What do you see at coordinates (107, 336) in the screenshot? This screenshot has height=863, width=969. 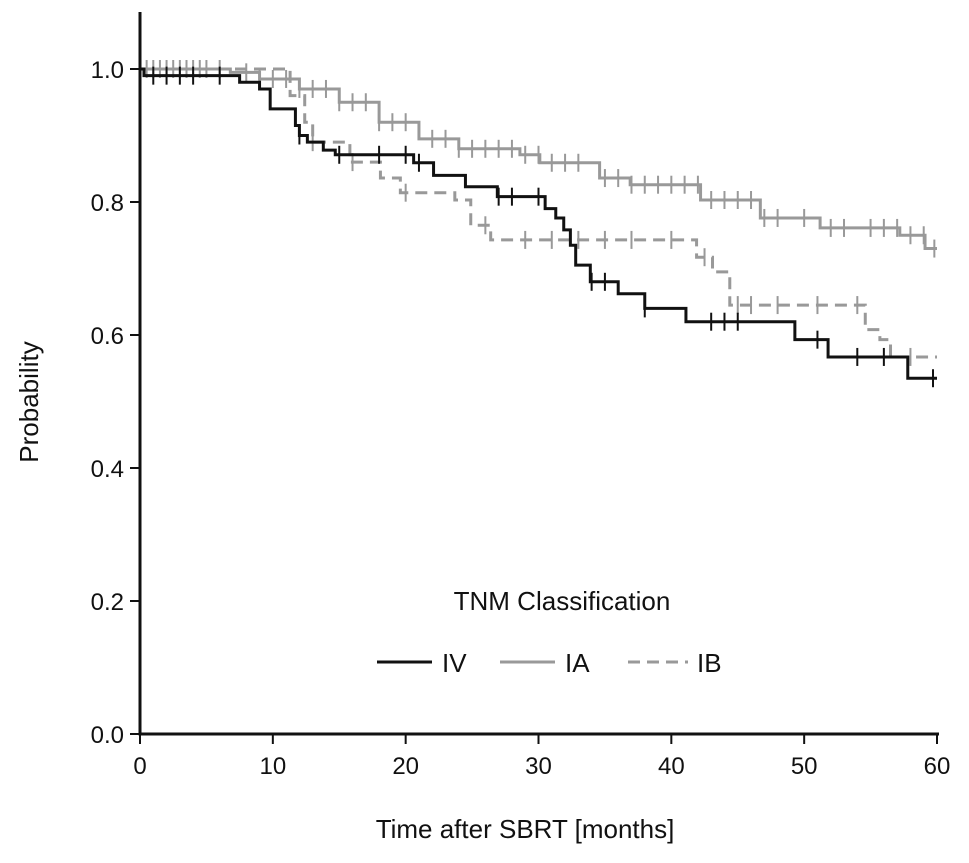 I see `y-tick-label: 0.6` at bounding box center [107, 336].